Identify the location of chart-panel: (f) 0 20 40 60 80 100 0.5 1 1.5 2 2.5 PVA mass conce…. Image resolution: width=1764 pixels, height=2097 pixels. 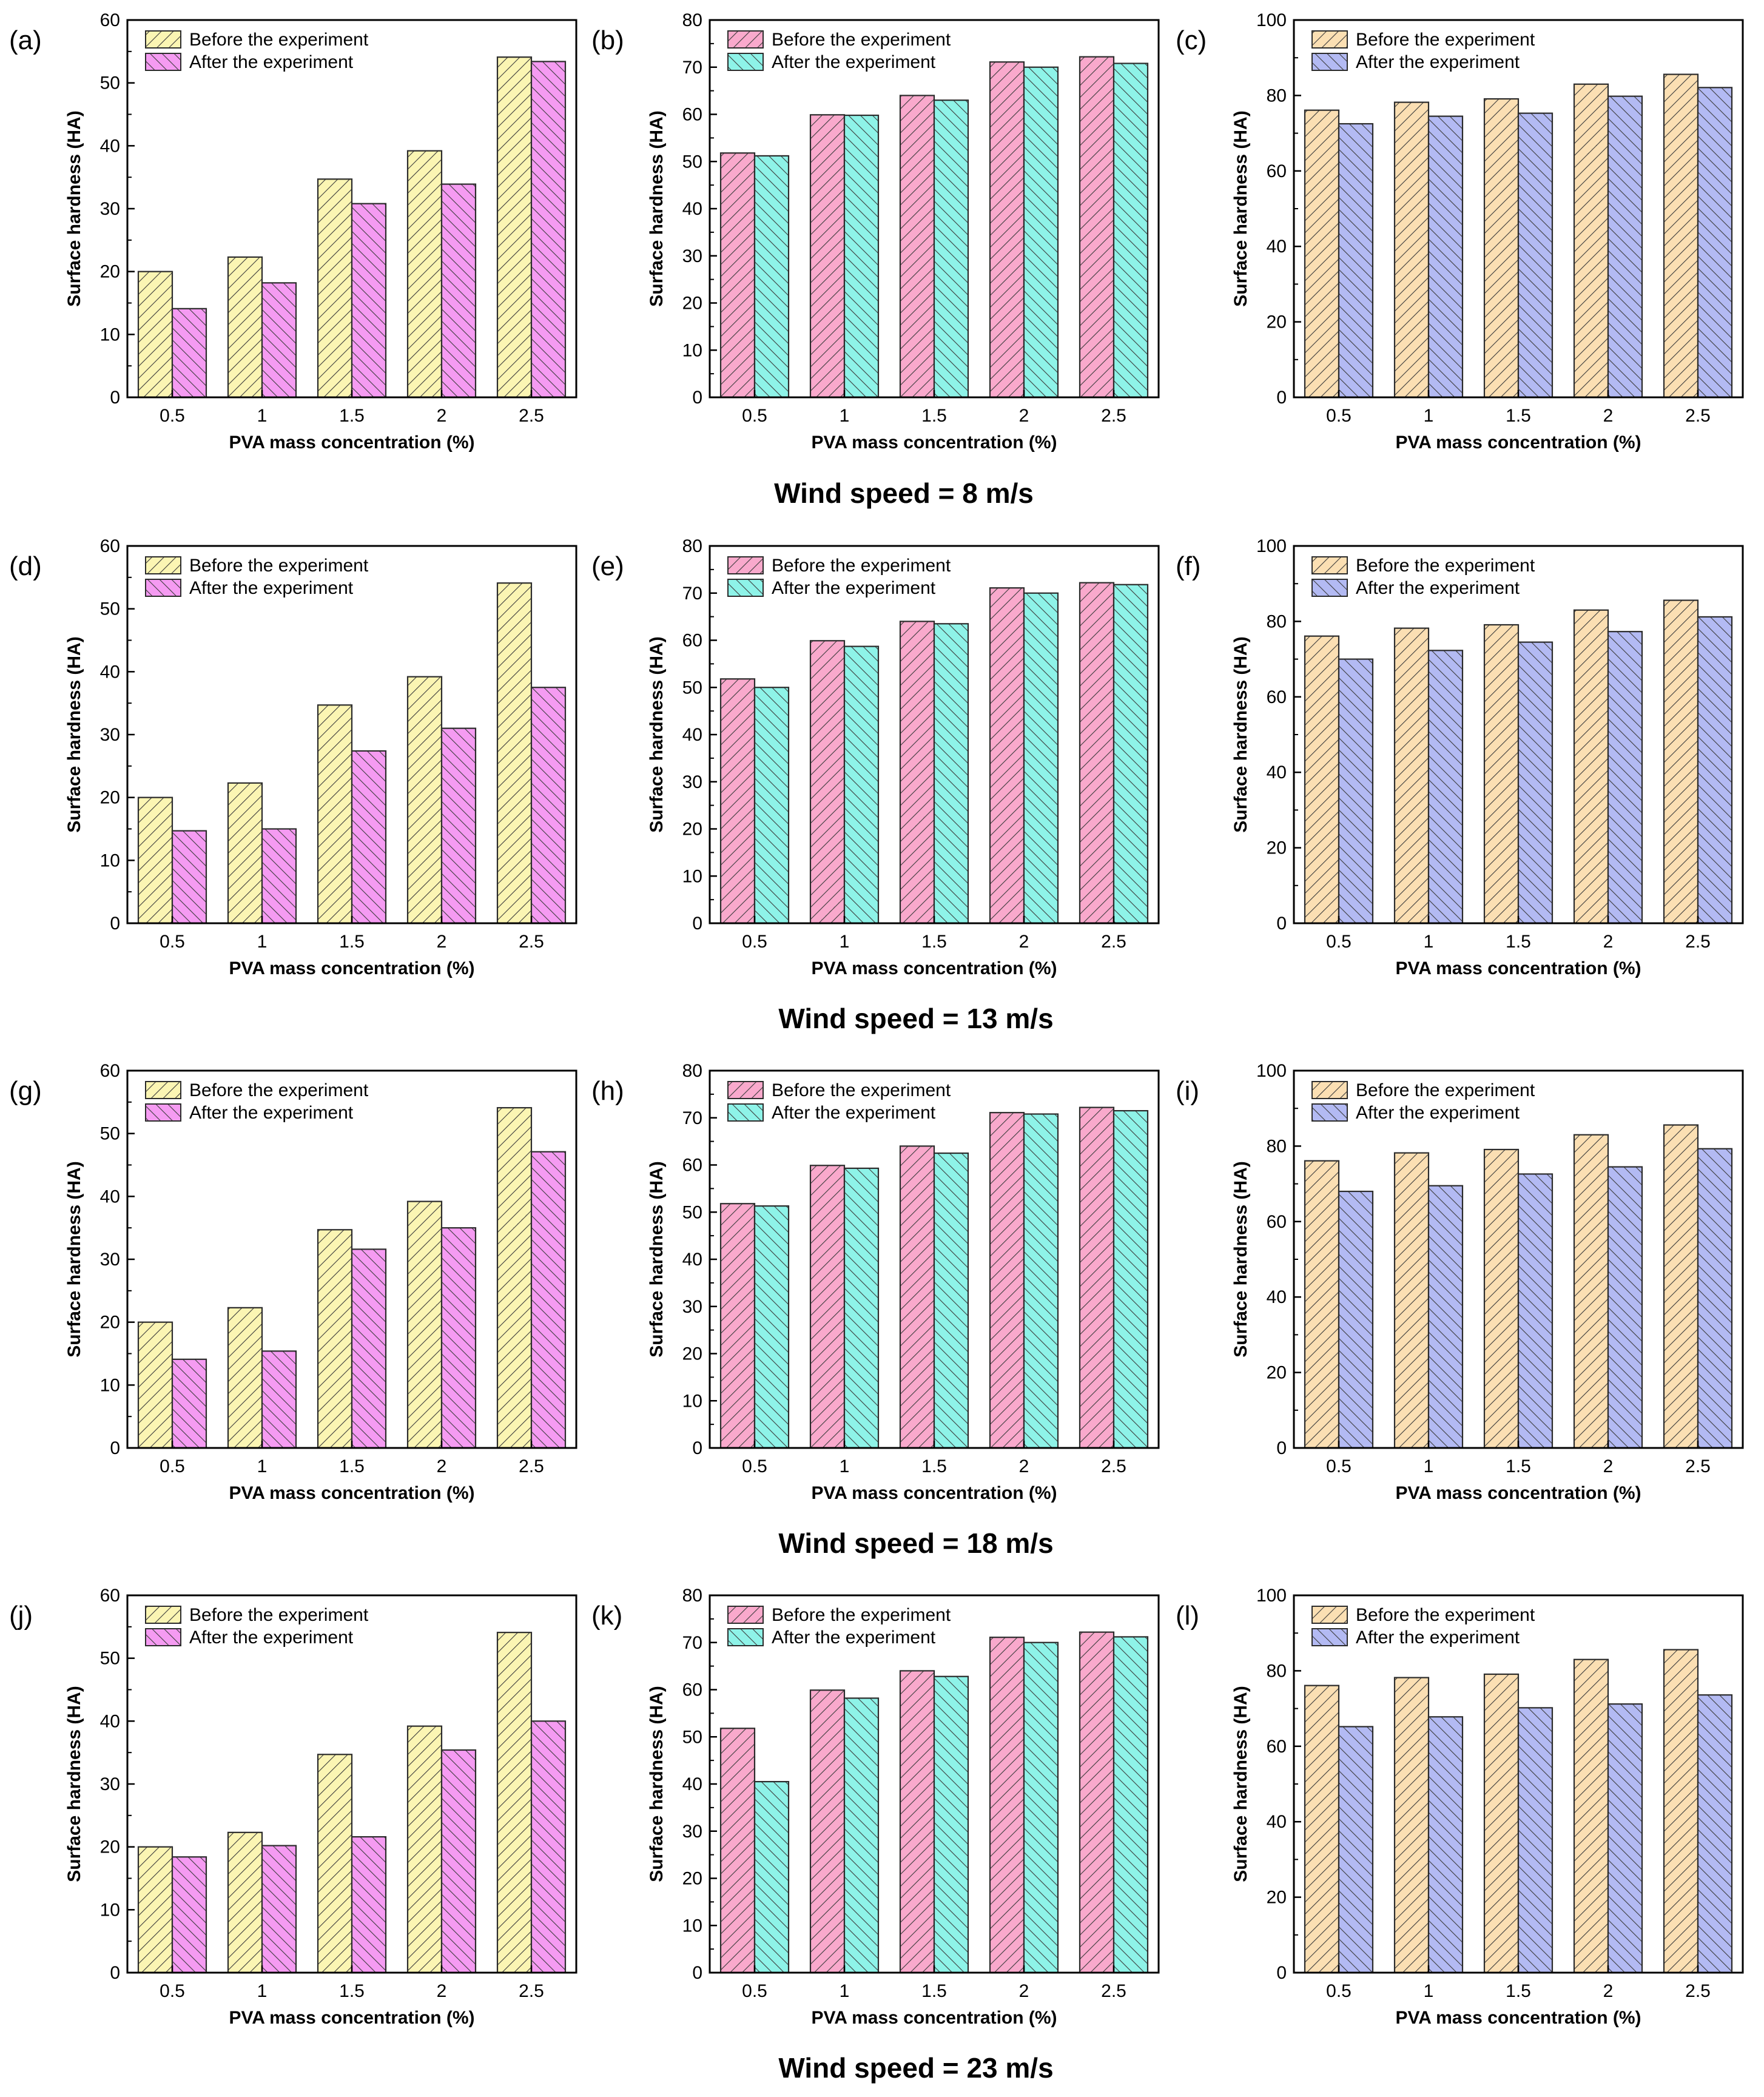
(1460, 757).